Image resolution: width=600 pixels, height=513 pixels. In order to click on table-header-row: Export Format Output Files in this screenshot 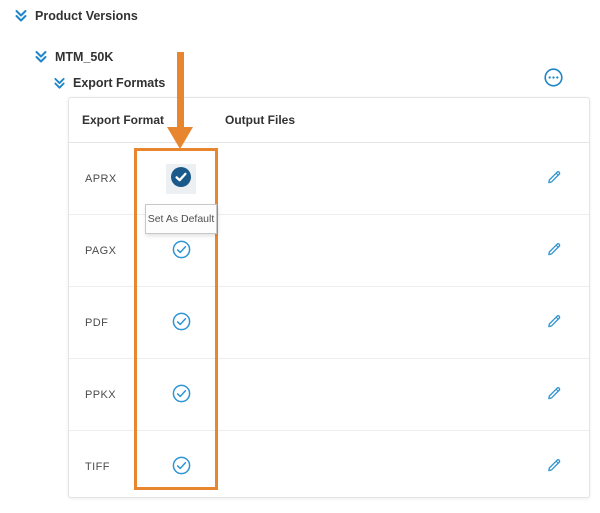, I will do `click(329, 120)`.